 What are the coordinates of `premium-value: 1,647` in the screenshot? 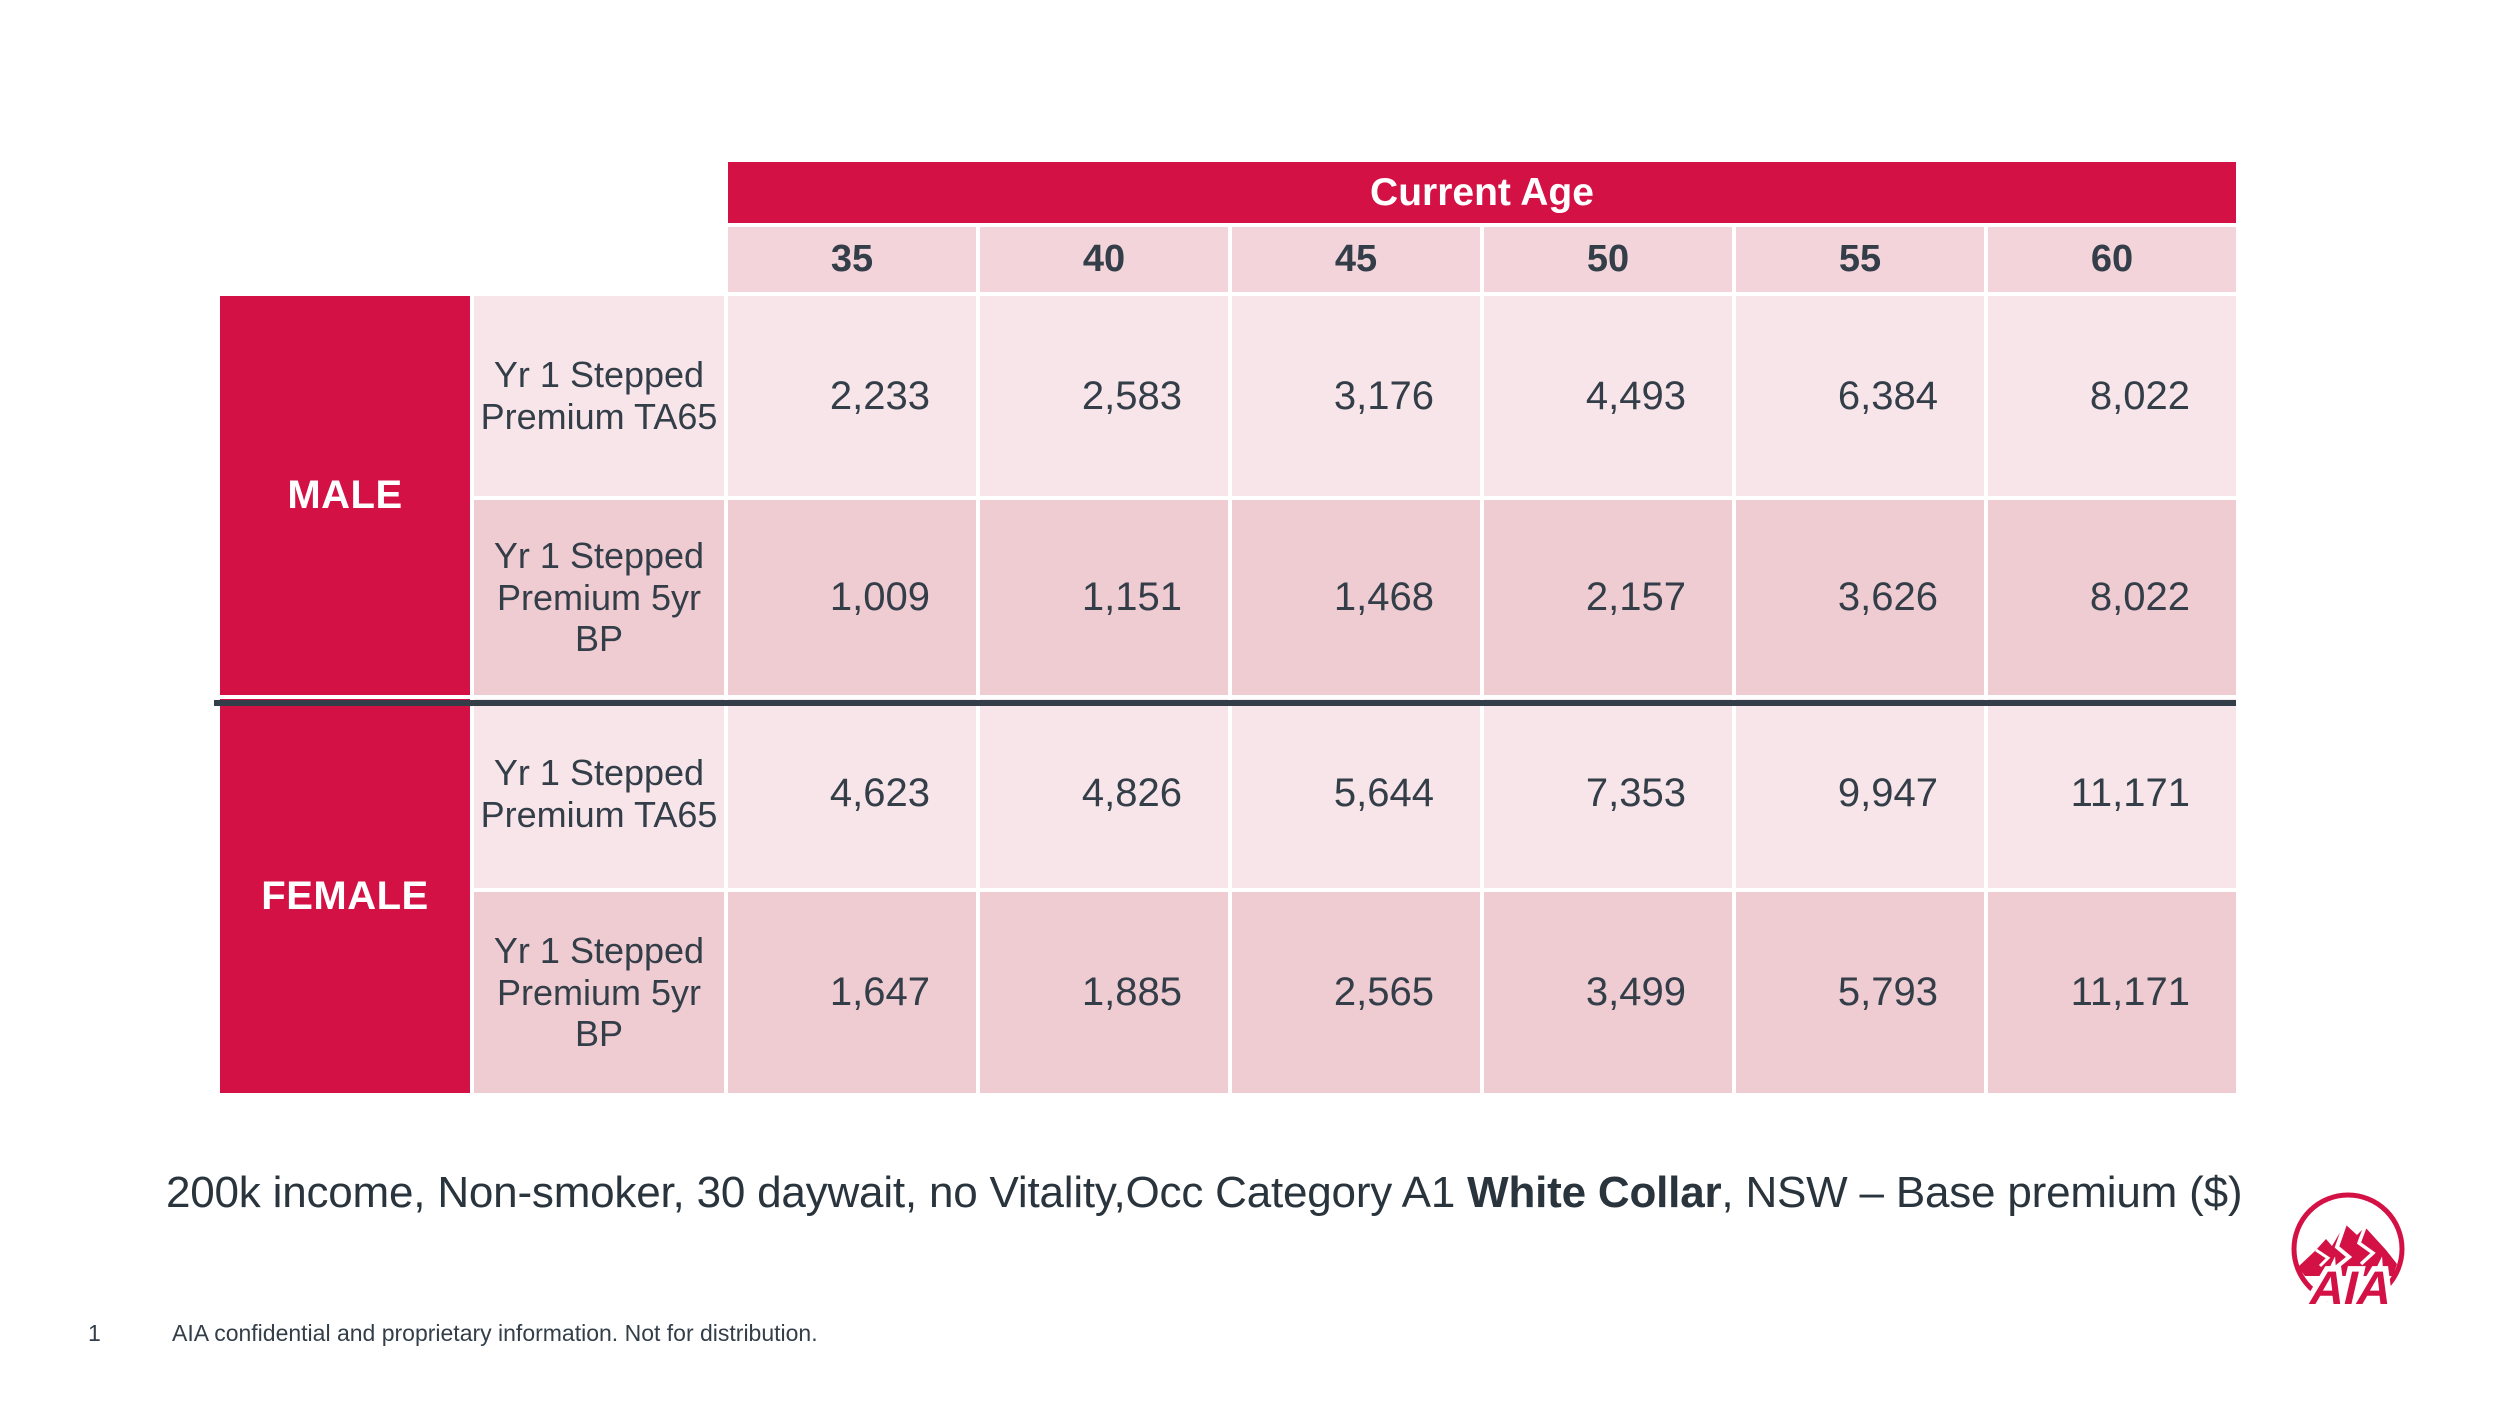 It's located at (852, 992).